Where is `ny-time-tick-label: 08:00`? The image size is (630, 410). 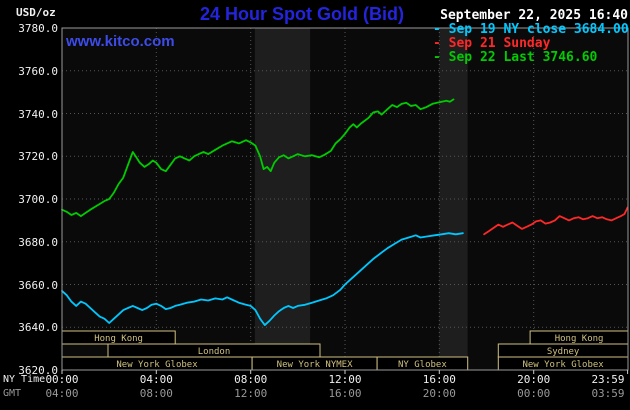
ny-time-tick-label: 08:00 is located at coordinates (251, 379).